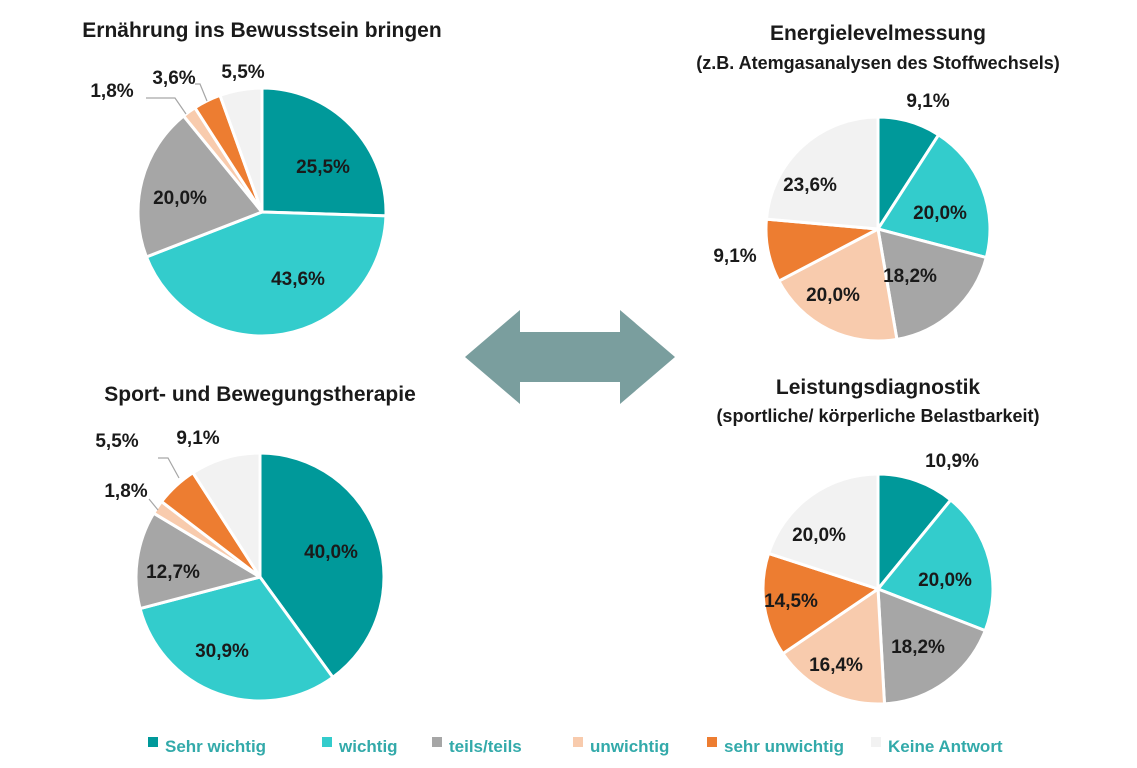  I want to click on chart-subtitle: (sportliche/ körperliche Belastbarkeit), so click(877, 416).